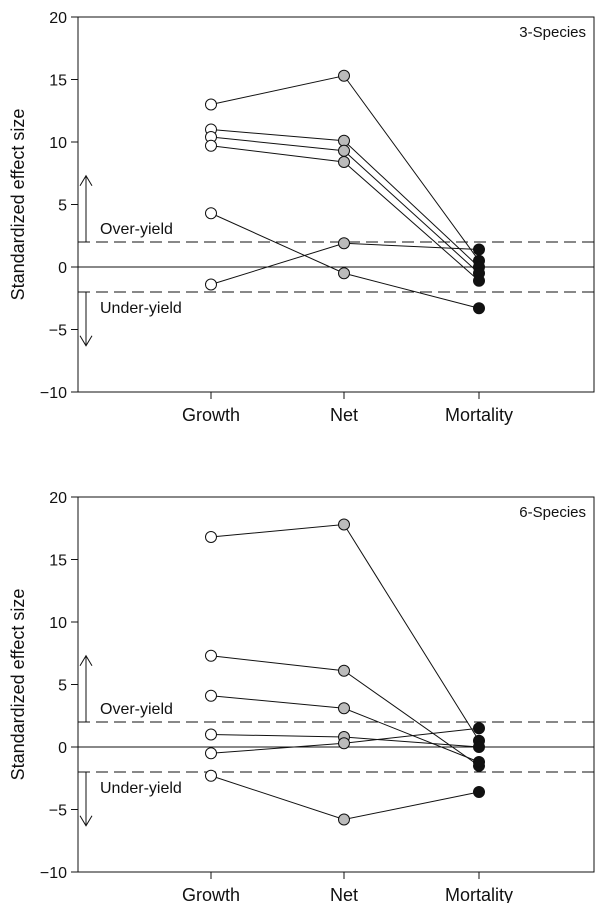 The width and height of the screenshot is (609, 903). What do you see at coordinates (552, 512) in the screenshot?
I see `panel-title: 6-Species` at bounding box center [552, 512].